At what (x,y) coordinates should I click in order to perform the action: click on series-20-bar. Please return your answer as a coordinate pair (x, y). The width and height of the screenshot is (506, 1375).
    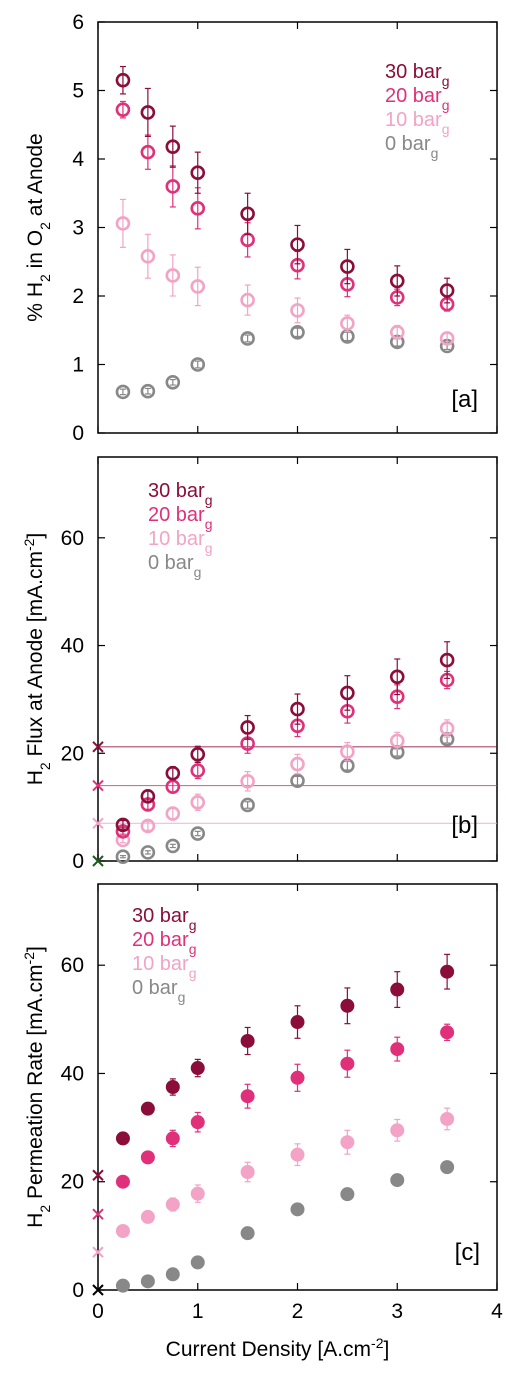
    Looking at the image, I should click on (285, 206).